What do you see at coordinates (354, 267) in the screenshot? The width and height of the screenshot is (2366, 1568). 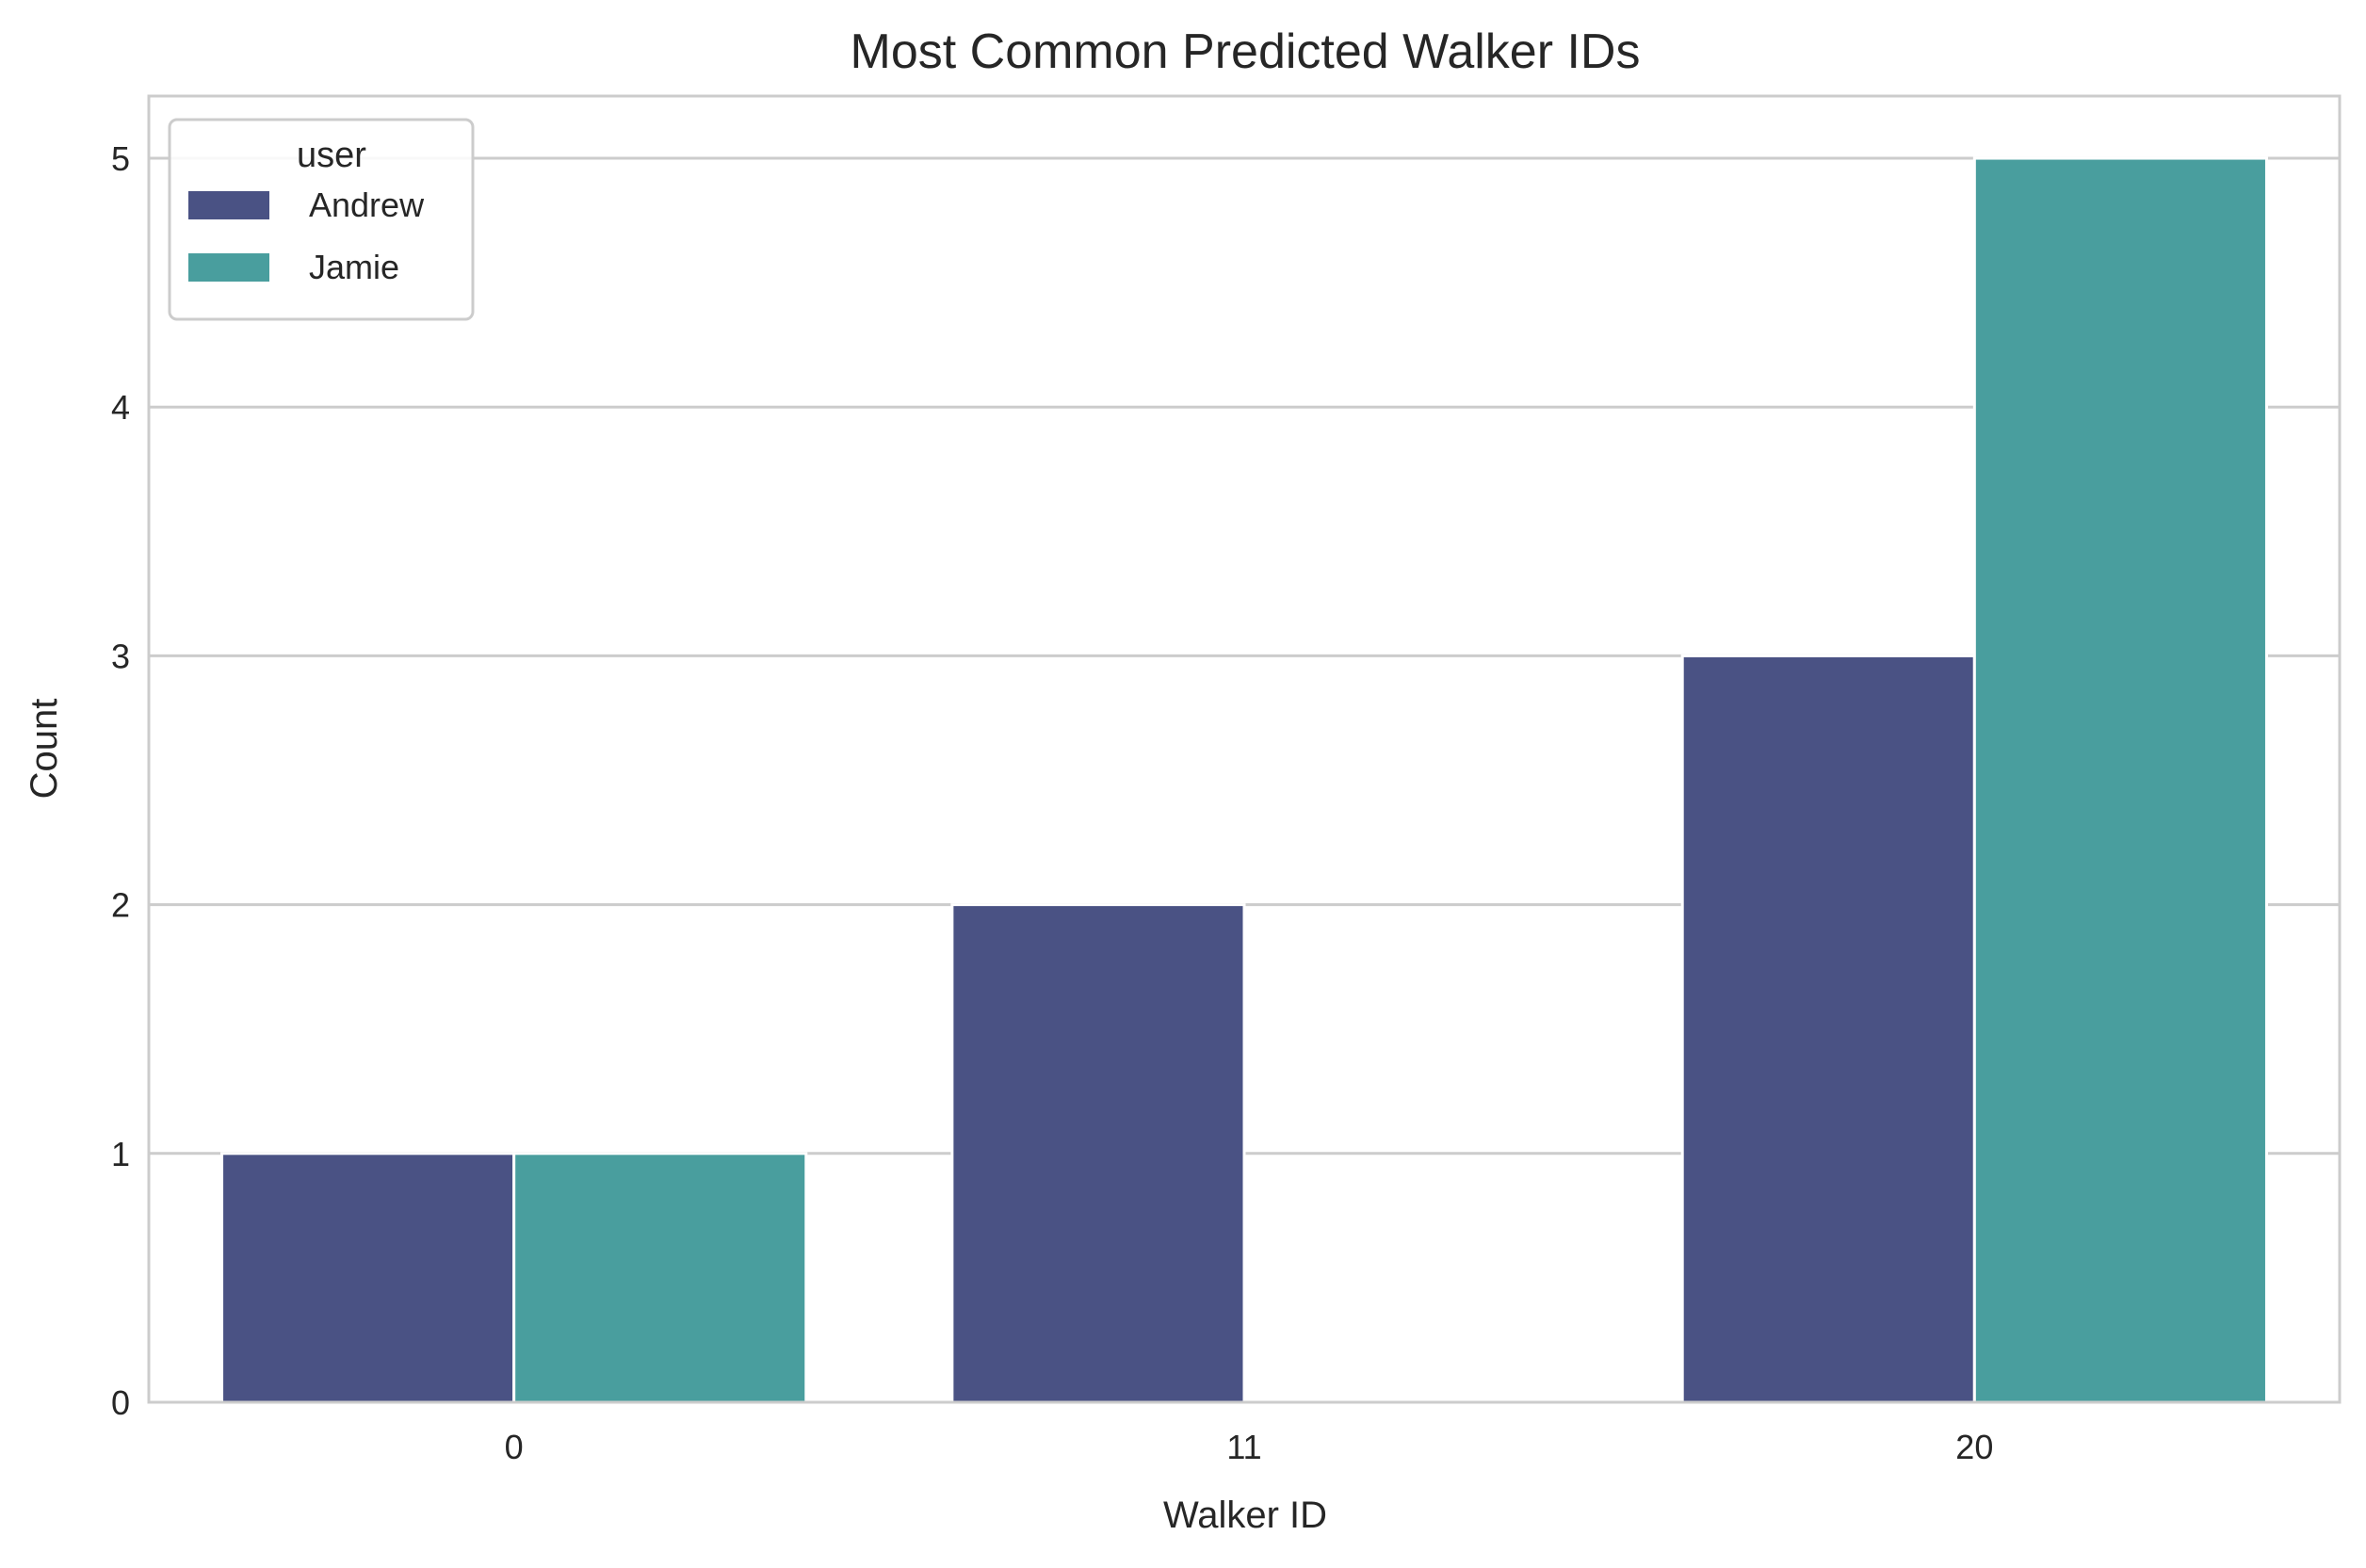 I see `legend-label-jamie: Jamie` at bounding box center [354, 267].